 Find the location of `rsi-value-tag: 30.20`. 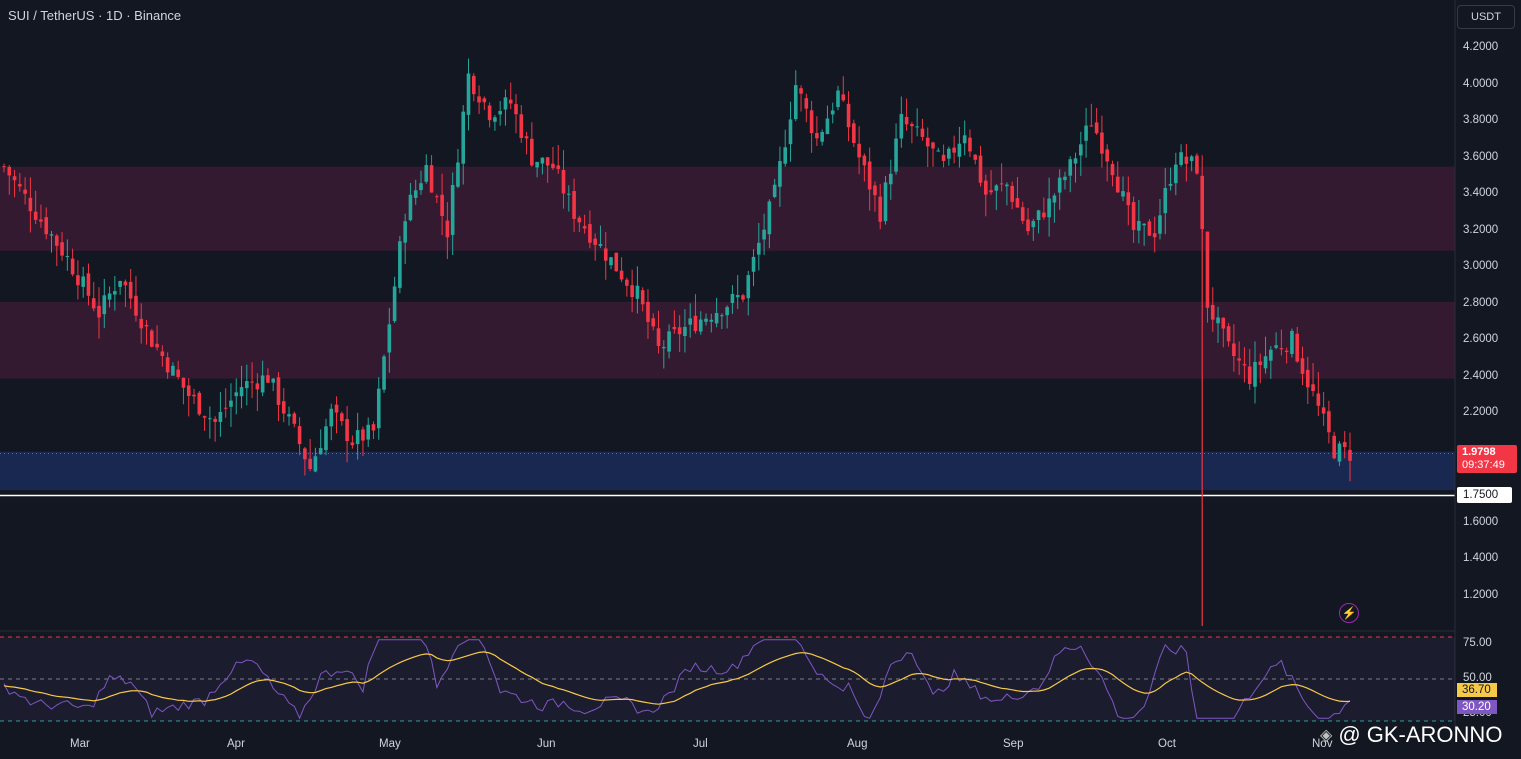

rsi-value-tag: 30.20 is located at coordinates (1477, 707).